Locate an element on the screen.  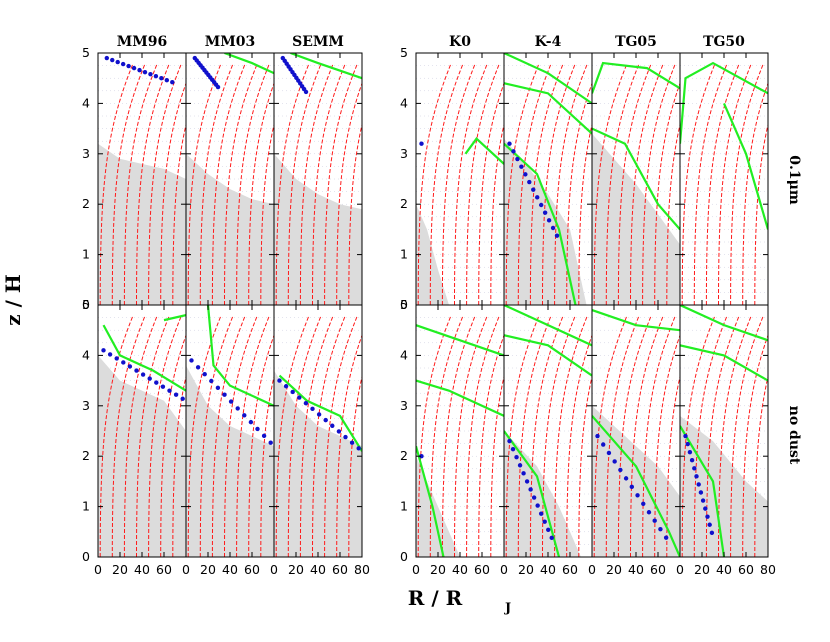
gray-region is located at coordinates (318, 463).